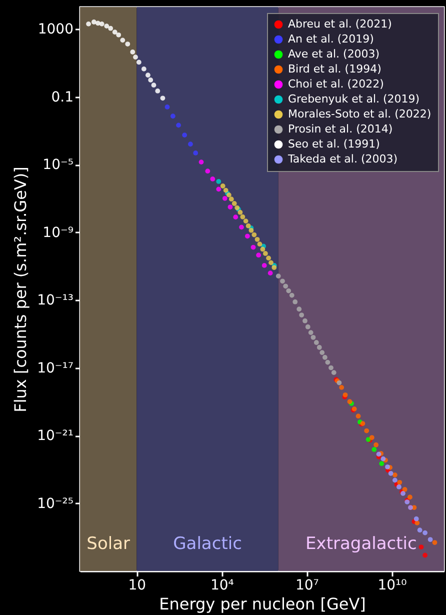  I want to click on legend-label: Morales-Soto et al. (2022), so click(360, 114).